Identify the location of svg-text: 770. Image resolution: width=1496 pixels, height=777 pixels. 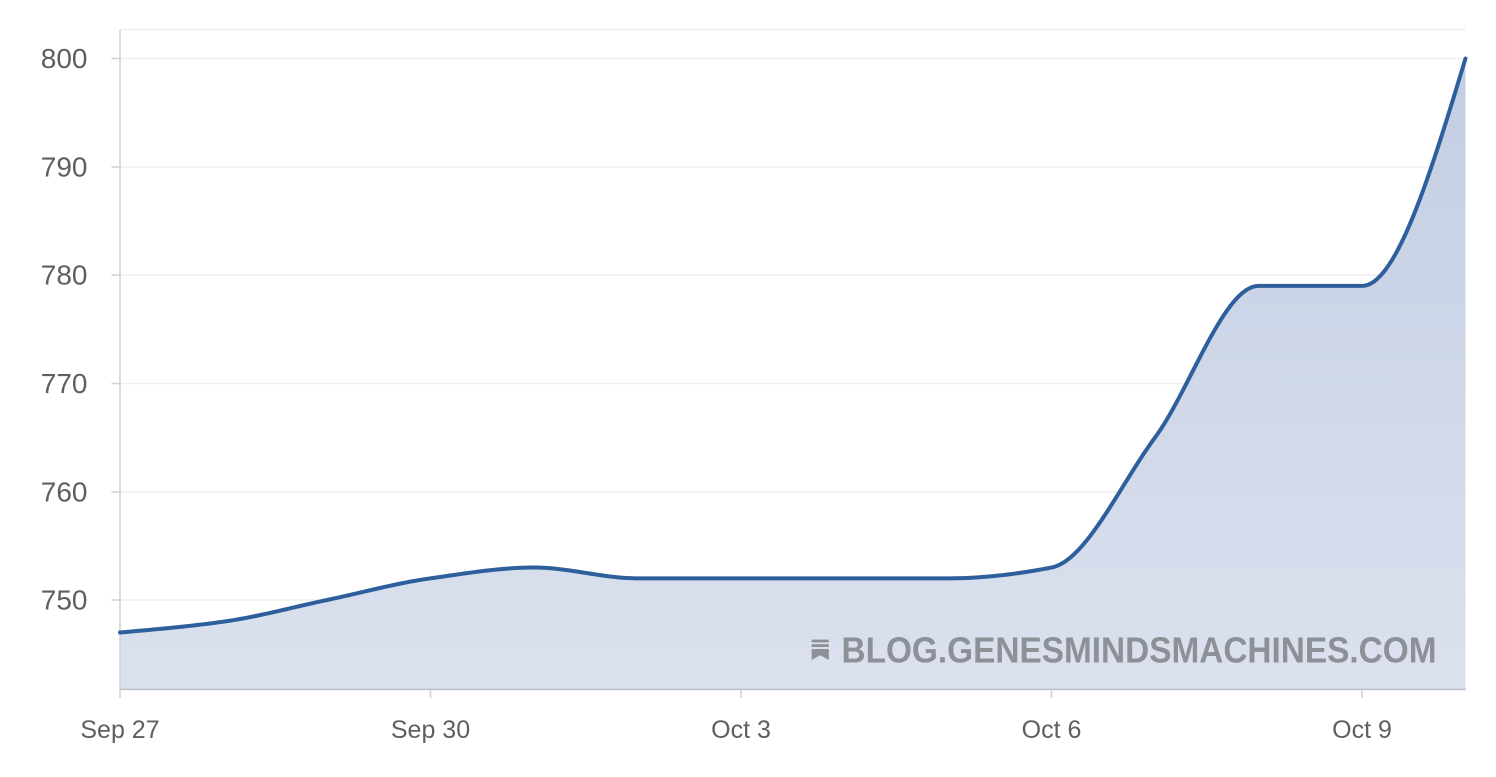
(64, 383).